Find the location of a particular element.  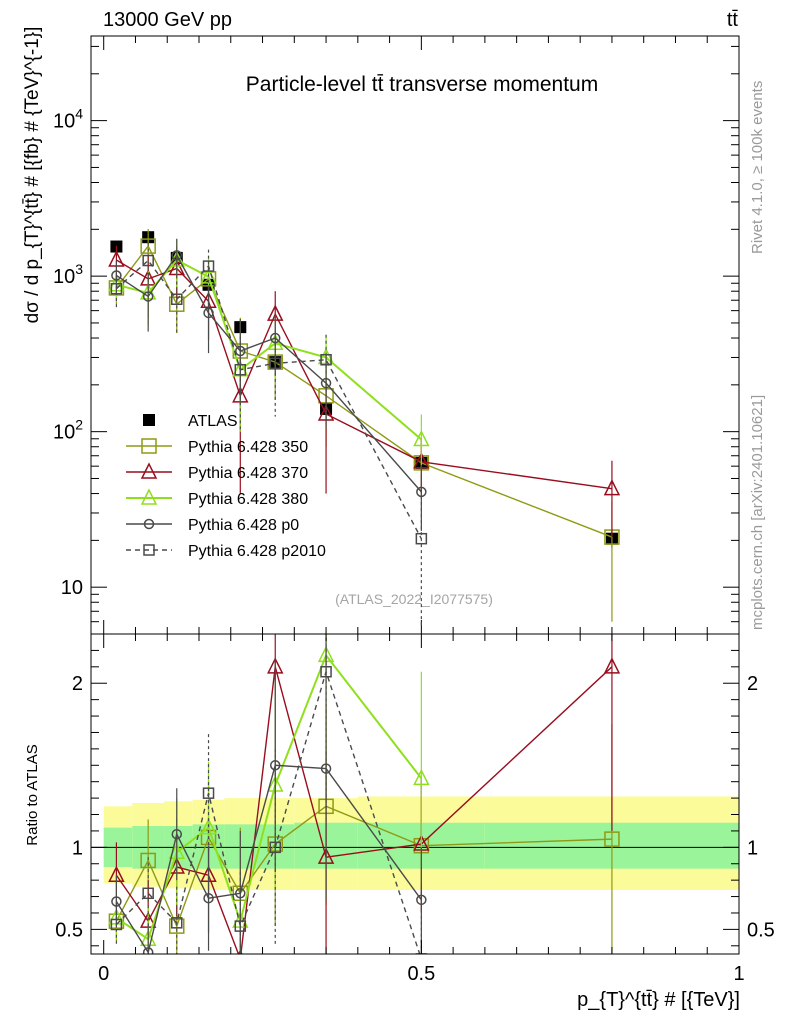

main-y-tick-label: 10⁴ is located at coordinates (68, 119).